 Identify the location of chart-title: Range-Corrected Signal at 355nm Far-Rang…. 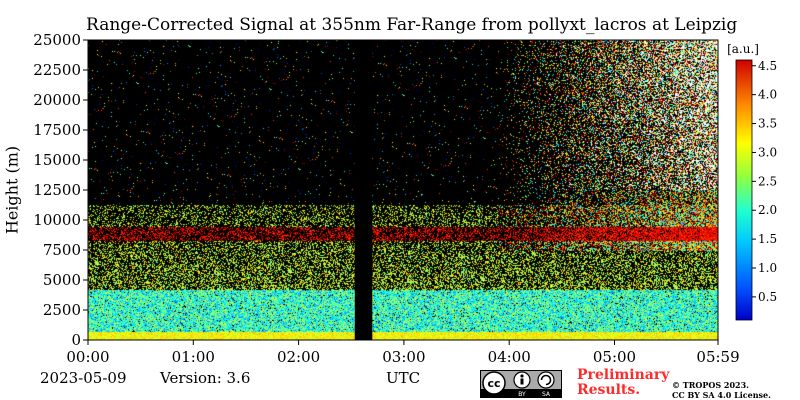
(412, 25).